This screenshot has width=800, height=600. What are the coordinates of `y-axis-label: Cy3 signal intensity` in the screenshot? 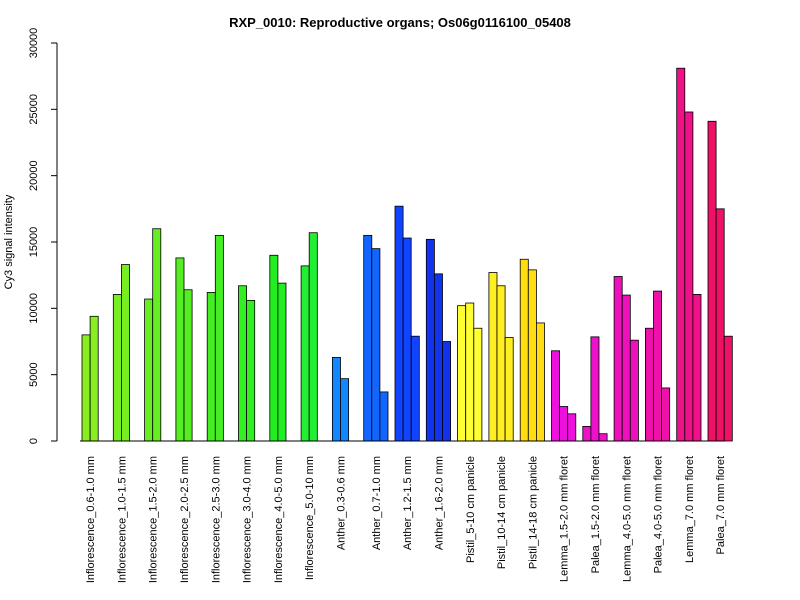 It's located at (9, 241).